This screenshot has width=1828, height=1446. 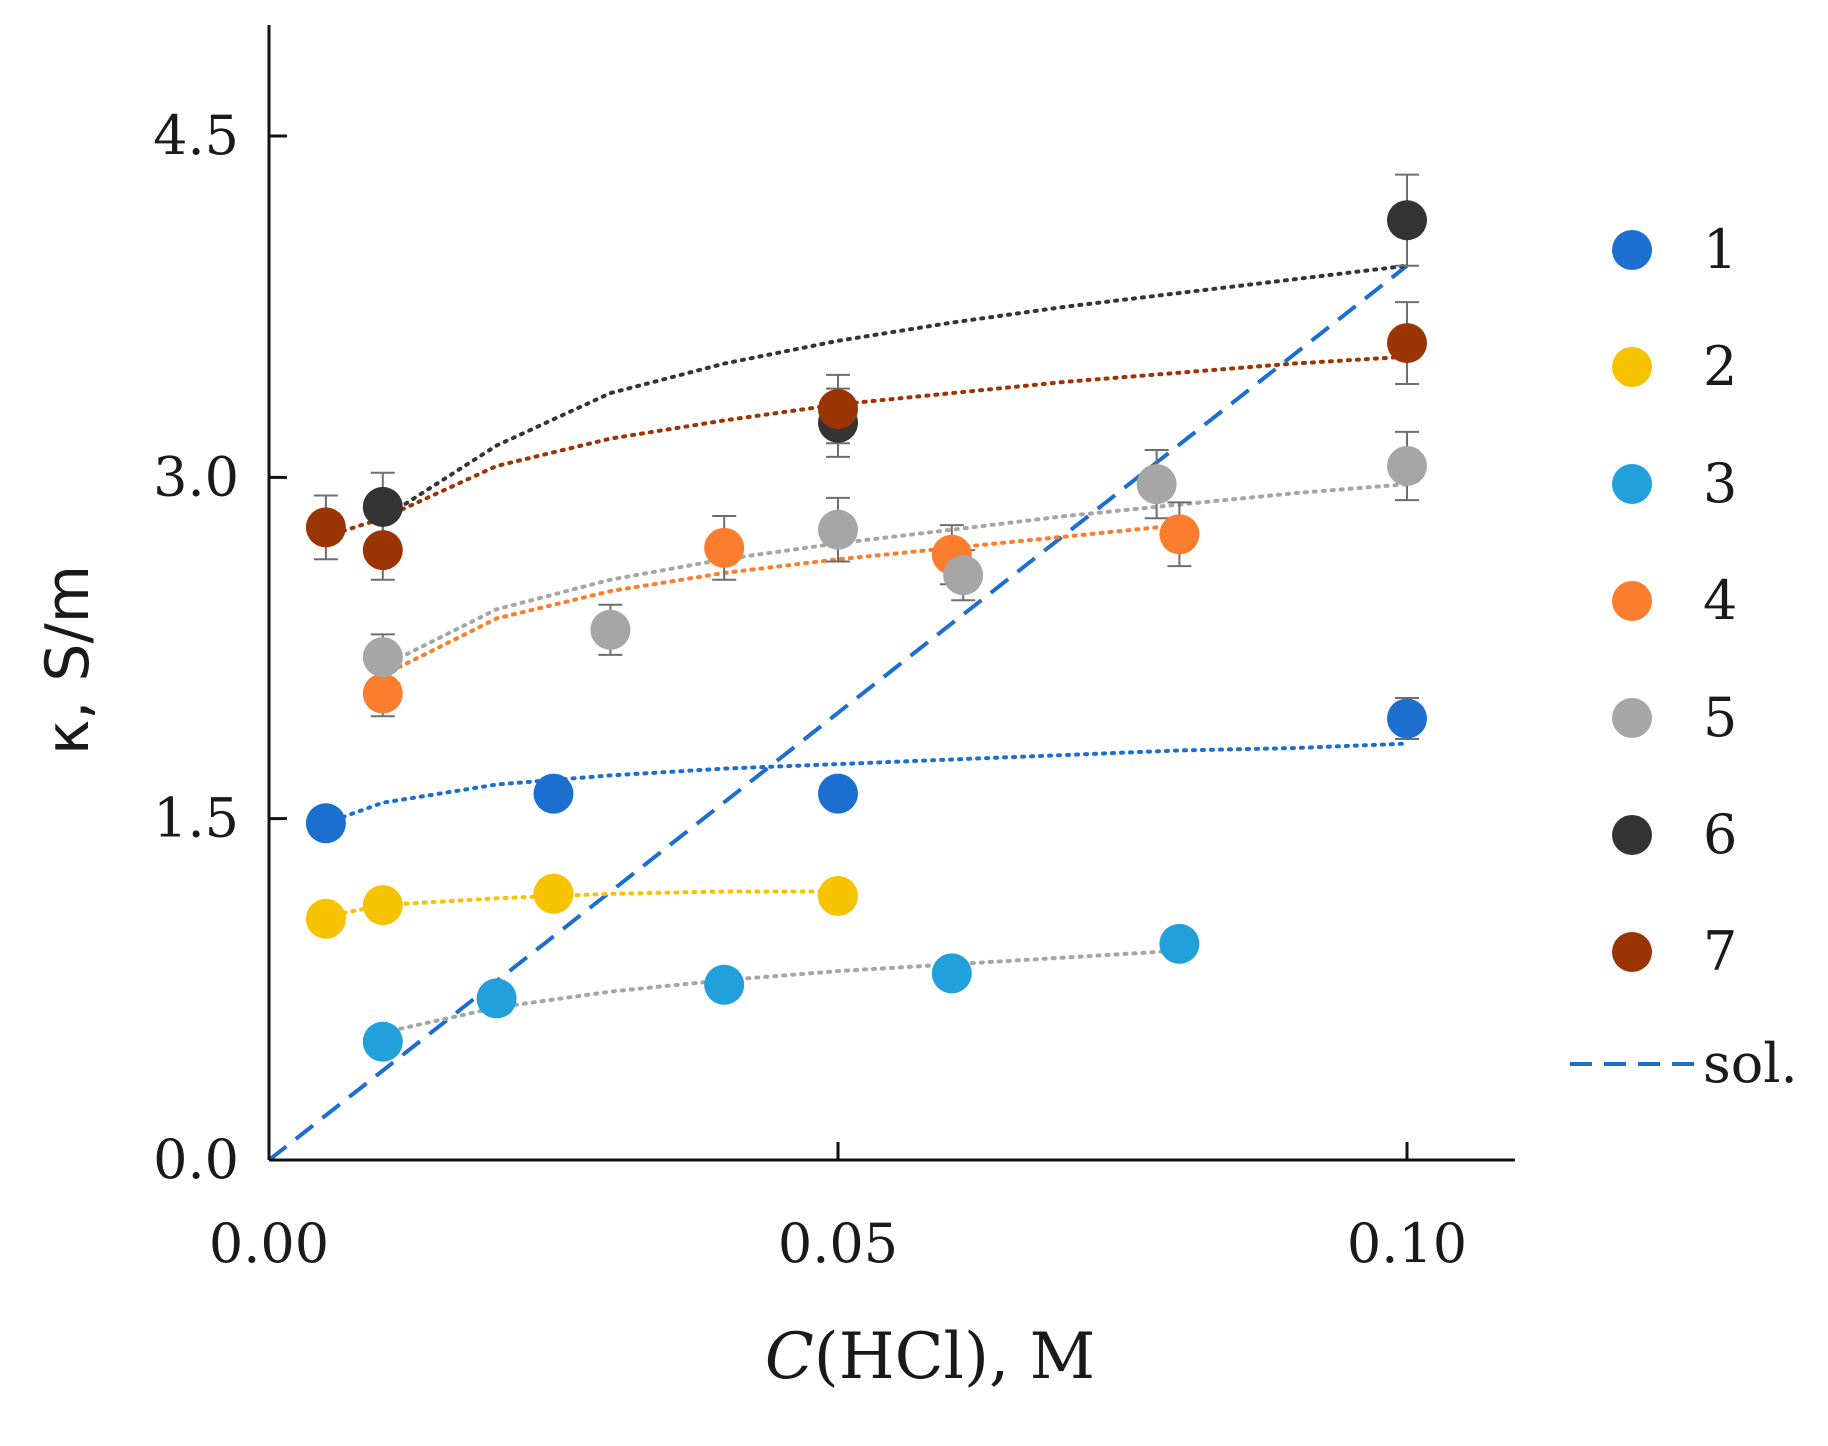 I want to click on x-axis-title-rest: (HCl), M, so click(x=954, y=1357).